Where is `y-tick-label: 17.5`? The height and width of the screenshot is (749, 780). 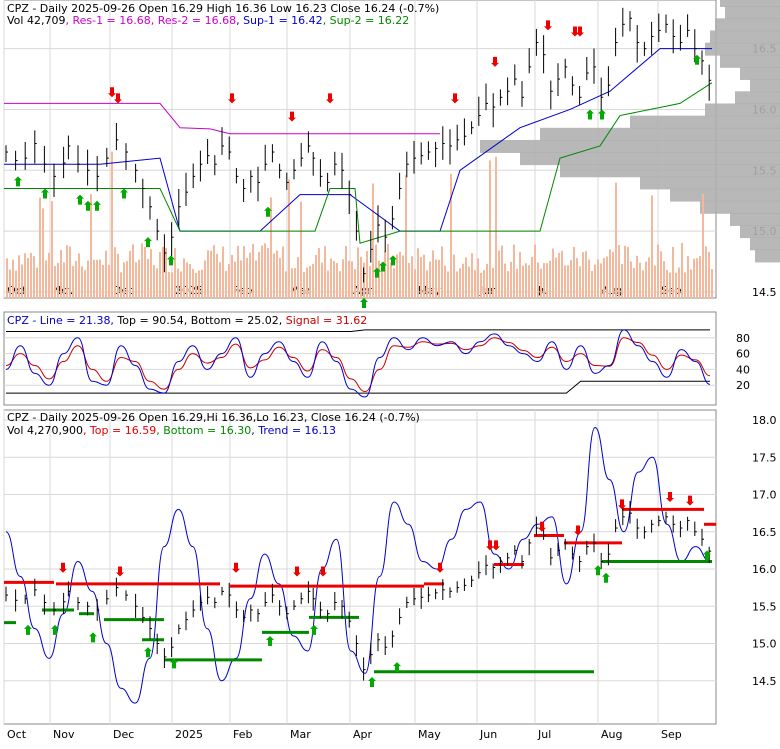 y-tick-label: 17.5 is located at coordinates (764, 457).